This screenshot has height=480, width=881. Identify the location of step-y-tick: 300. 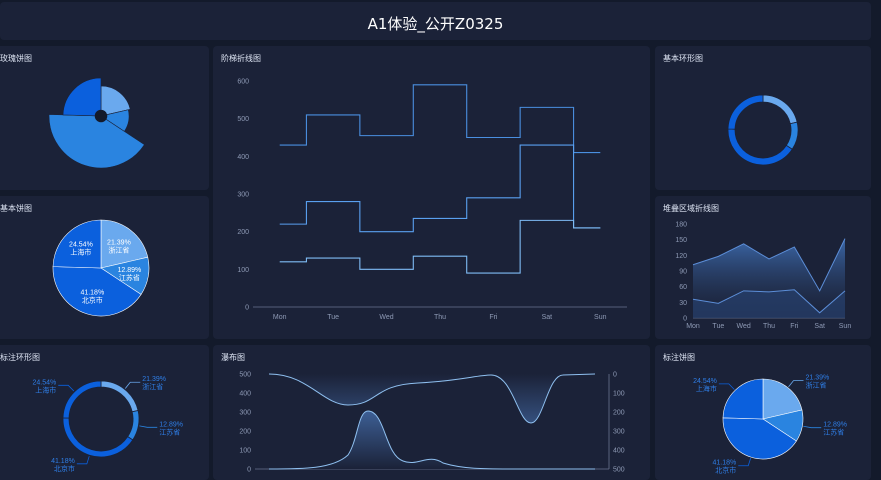
(243, 195).